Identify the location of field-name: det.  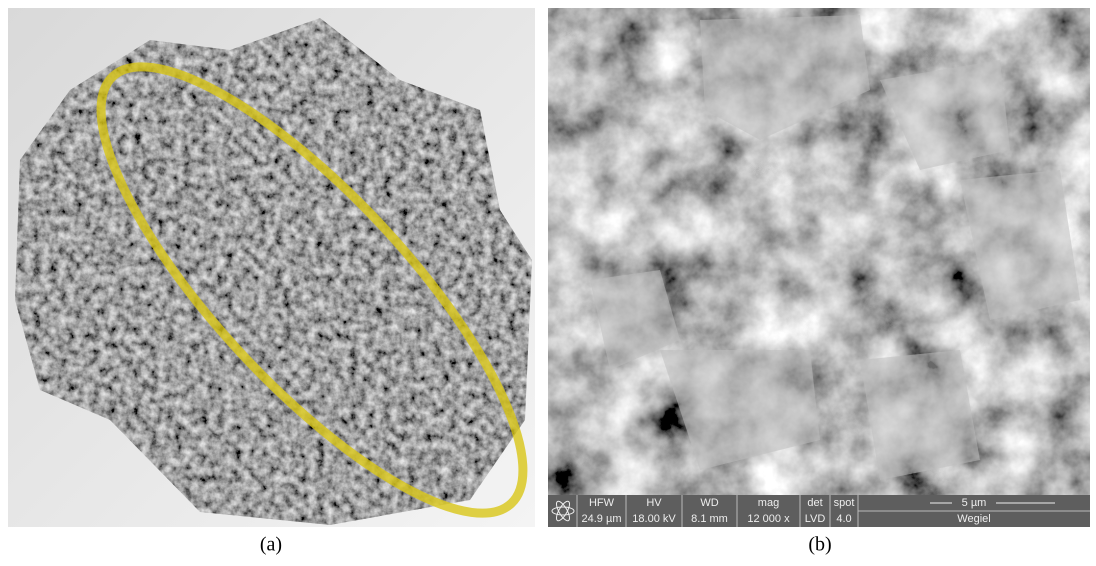
(814, 503).